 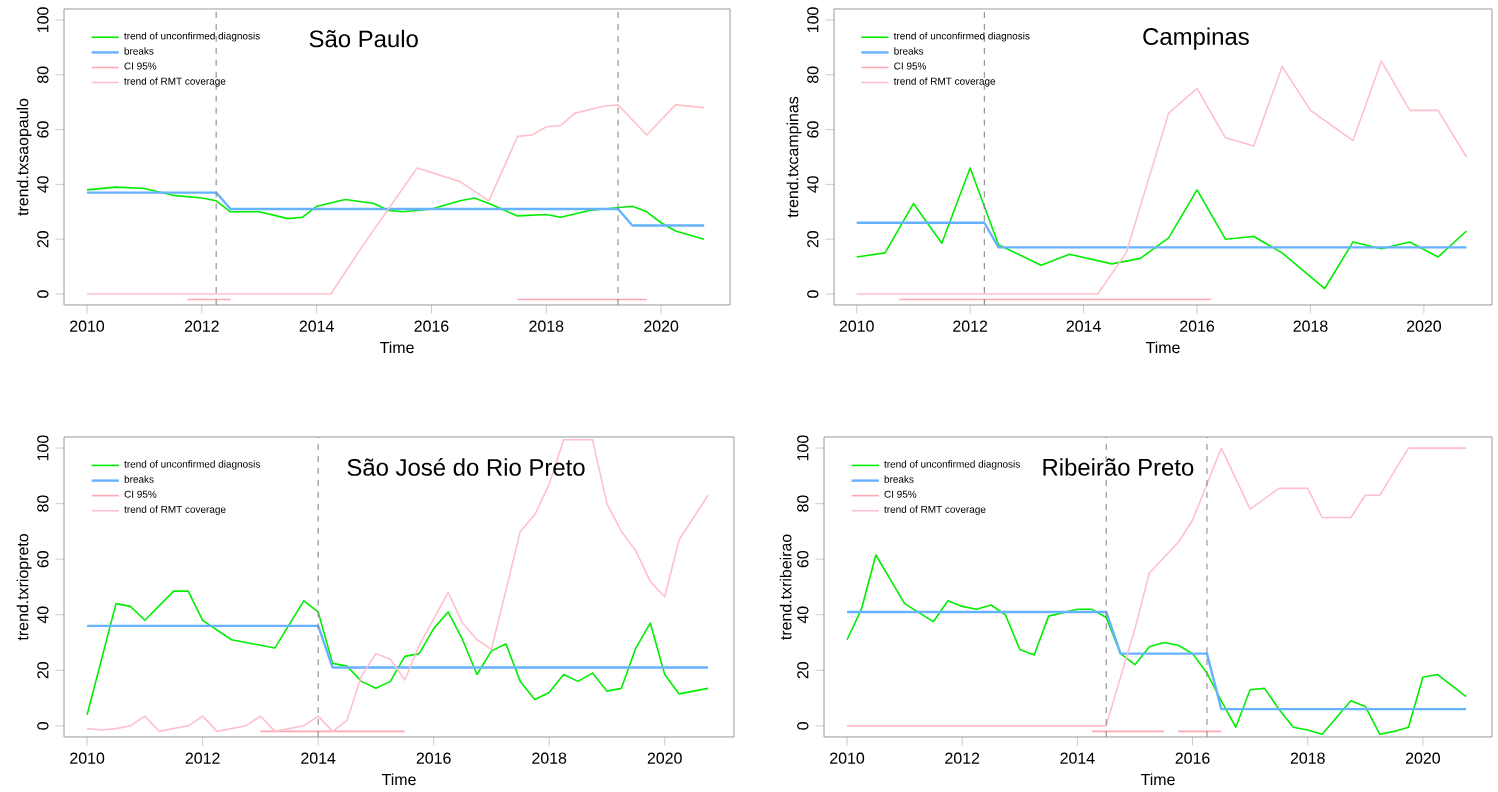 What do you see at coordinates (363, 38) in the screenshot?
I see `text: São Paulo` at bounding box center [363, 38].